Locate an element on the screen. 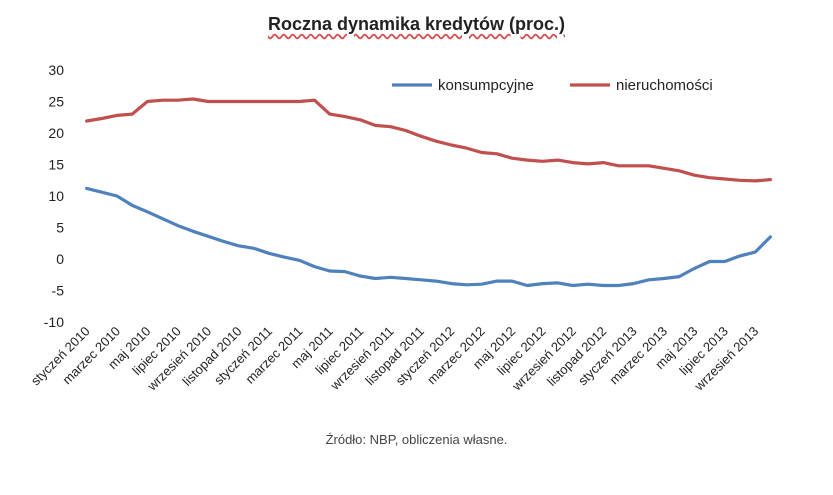  legend: konsumpcyjne nieruchomości is located at coordinates (552, 85).